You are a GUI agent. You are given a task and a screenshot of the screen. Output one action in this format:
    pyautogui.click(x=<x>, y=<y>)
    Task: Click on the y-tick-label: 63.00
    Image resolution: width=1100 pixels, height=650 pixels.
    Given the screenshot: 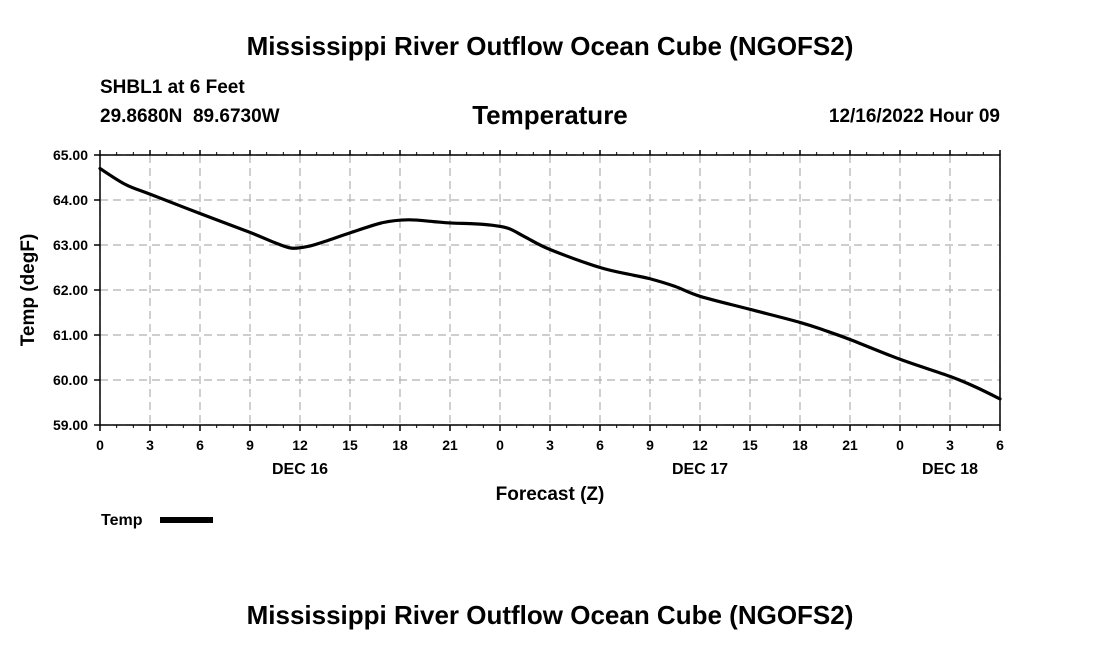 What is the action you would take?
    pyautogui.click(x=70, y=245)
    